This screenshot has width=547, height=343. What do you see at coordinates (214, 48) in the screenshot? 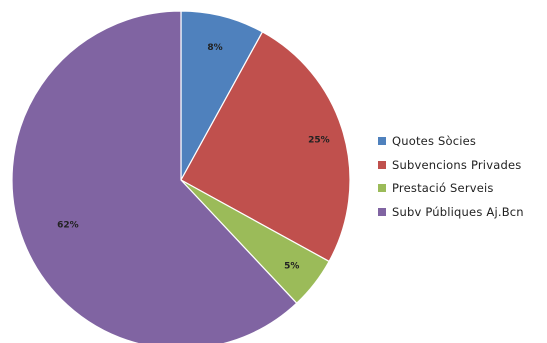
I see `data-label-quotes-socies: 8%` at bounding box center [214, 48].